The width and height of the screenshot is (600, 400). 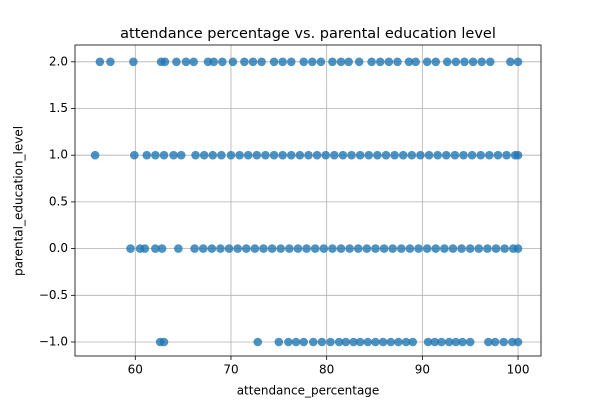 What do you see at coordinates (422, 370) in the screenshot?
I see `x-tick-label: 90` at bounding box center [422, 370].